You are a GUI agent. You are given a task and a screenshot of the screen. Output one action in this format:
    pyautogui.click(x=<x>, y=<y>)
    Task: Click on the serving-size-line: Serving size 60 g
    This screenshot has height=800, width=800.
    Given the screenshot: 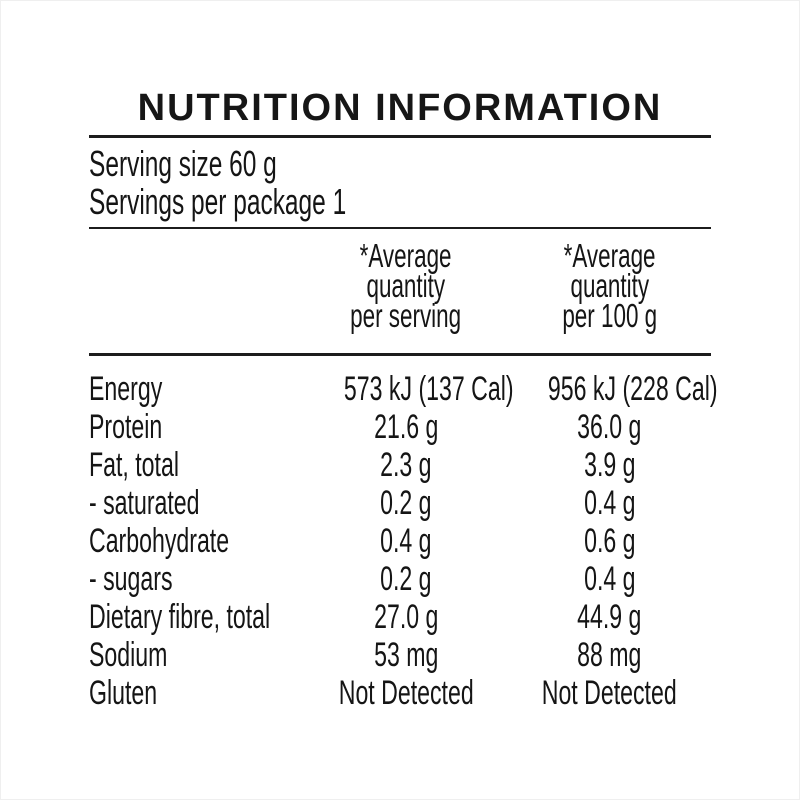 What is the action you would take?
    pyautogui.click(x=183, y=163)
    